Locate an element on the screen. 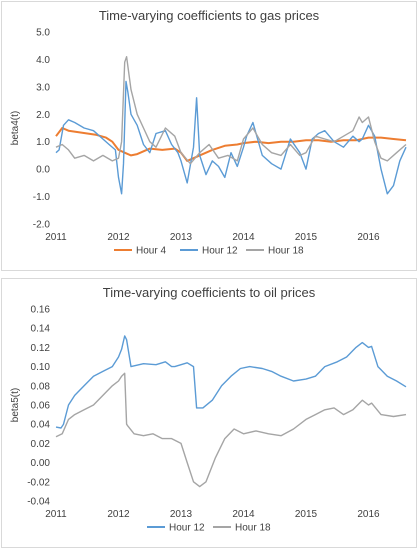 This screenshot has width=420, height=550. oil-legend-label: Hour 12 is located at coordinates (187, 528).